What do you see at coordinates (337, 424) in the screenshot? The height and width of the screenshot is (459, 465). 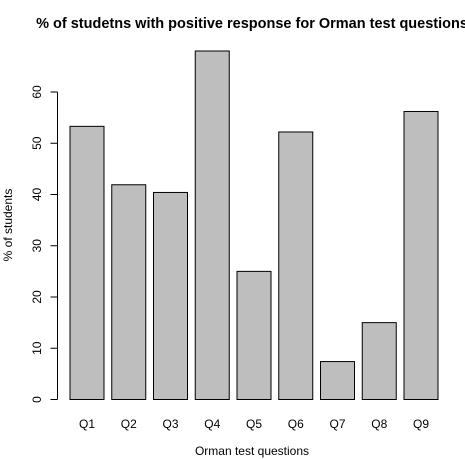 I see `x-tick-label-q7: Q7` at bounding box center [337, 424].